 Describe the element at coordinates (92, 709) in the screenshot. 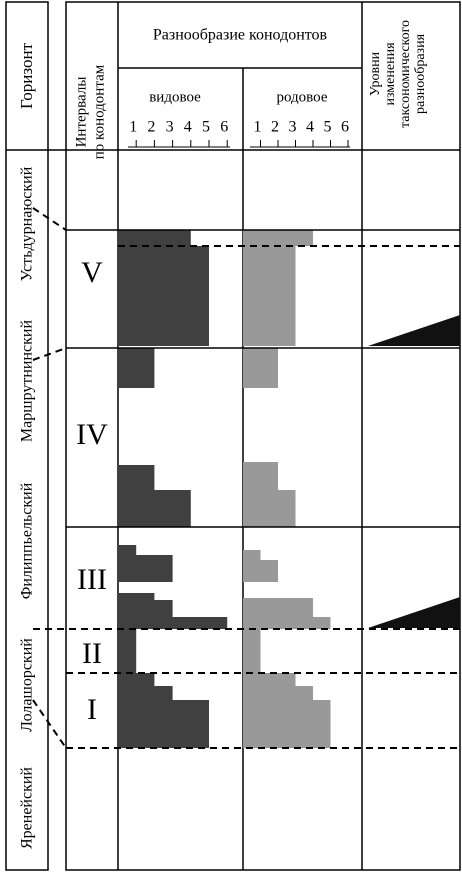

I see `interval-label: I` at that location.